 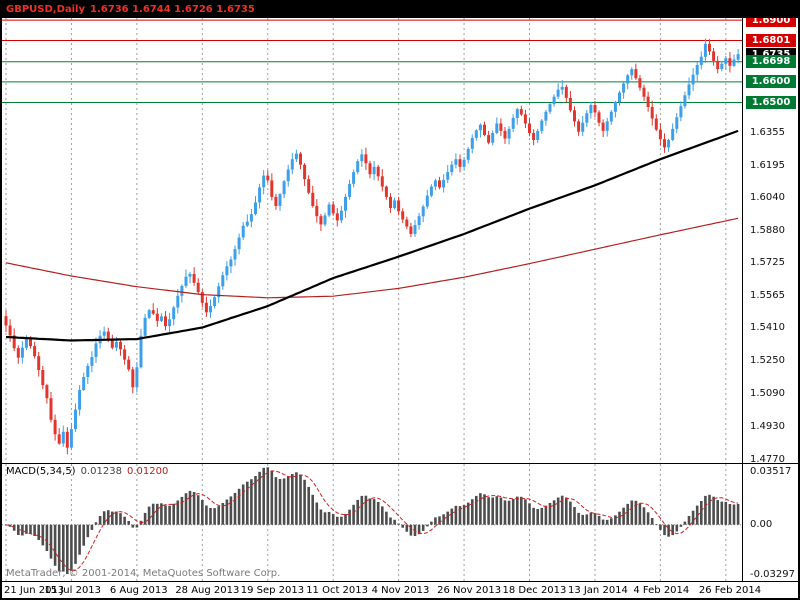 What do you see at coordinates (372, 258) in the screenshot?
I see `slow-ma-line` at bounding box center [372, 258].